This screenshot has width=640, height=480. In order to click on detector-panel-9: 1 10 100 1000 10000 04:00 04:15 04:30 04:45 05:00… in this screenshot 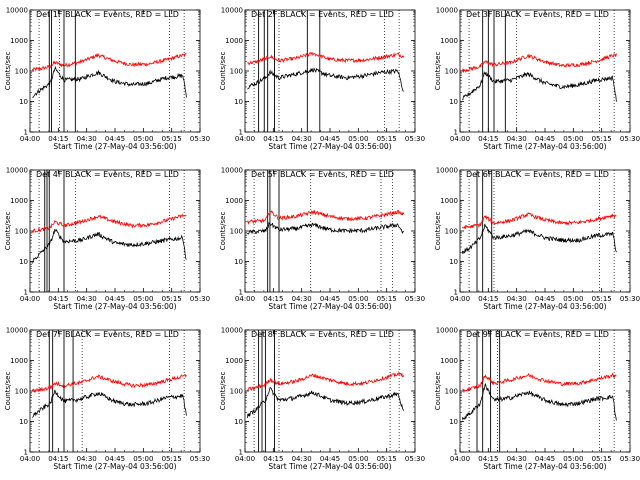, I will do `click(537, 399)`.